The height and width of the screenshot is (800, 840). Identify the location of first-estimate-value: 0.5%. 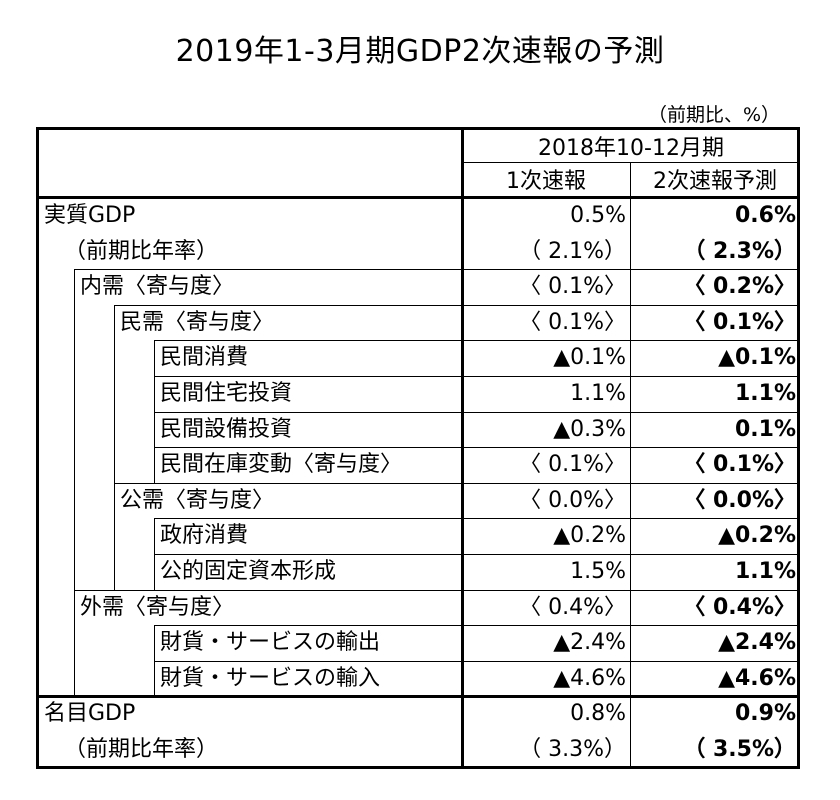
(598, 215).